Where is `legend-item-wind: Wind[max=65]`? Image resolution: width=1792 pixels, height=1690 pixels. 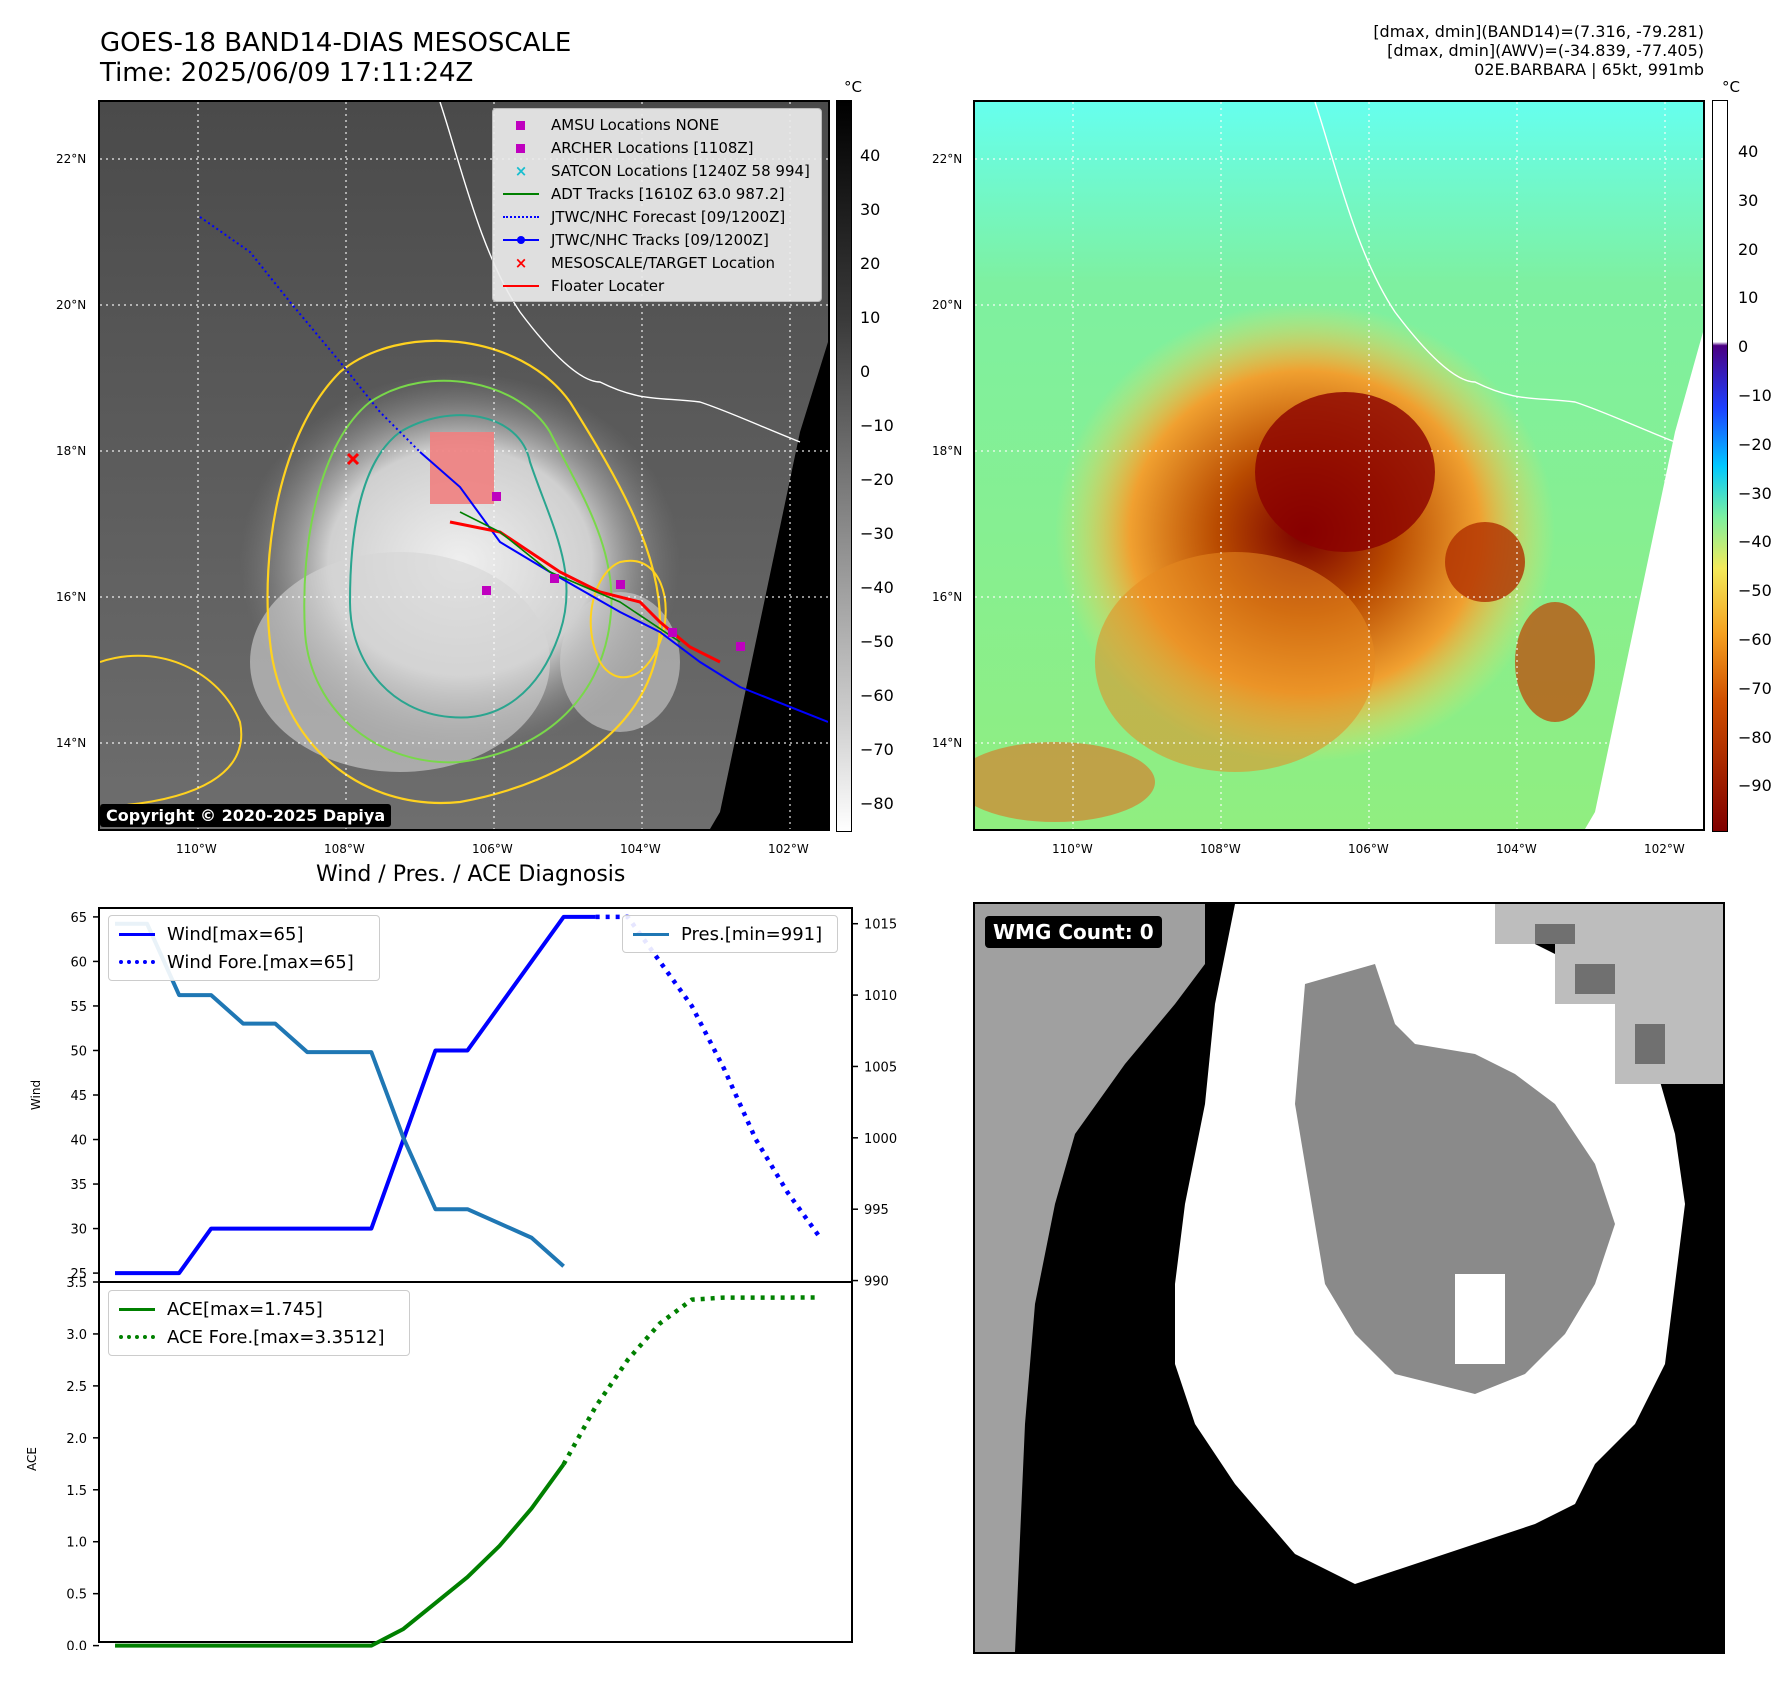 legend-item-wind: Wind[max=65] is located at coordinates (244, 934).